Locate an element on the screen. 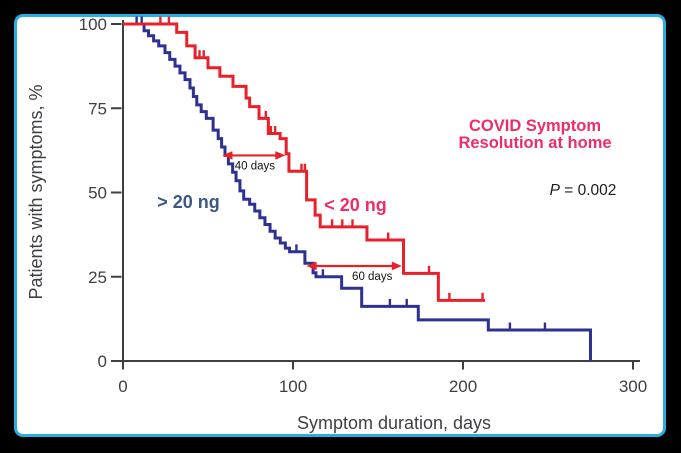 This screenshot has width=681, height=453. series-label-under-20ng: < 20 ng is located at coordinates (355, 205).